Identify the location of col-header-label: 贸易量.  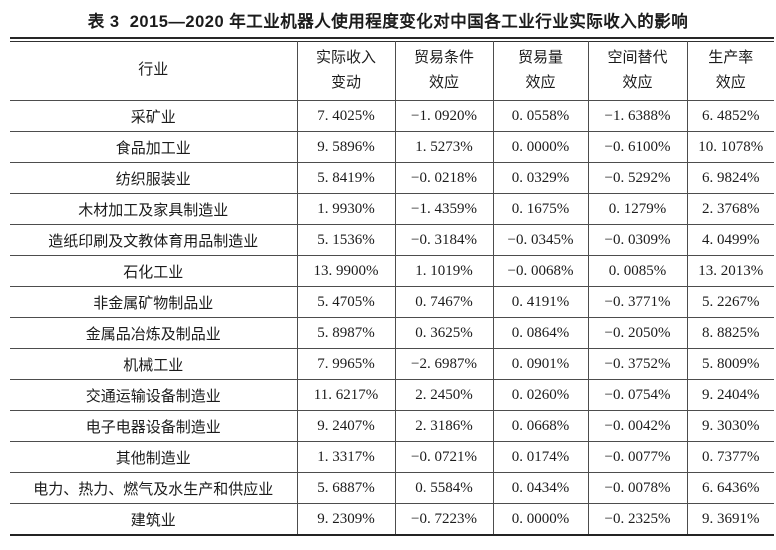
(540, 57).